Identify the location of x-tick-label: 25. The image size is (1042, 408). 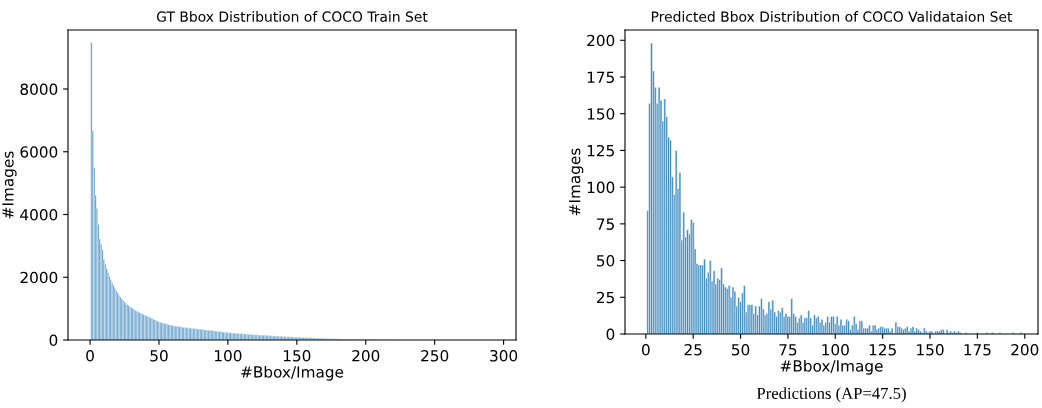
(693, 349).